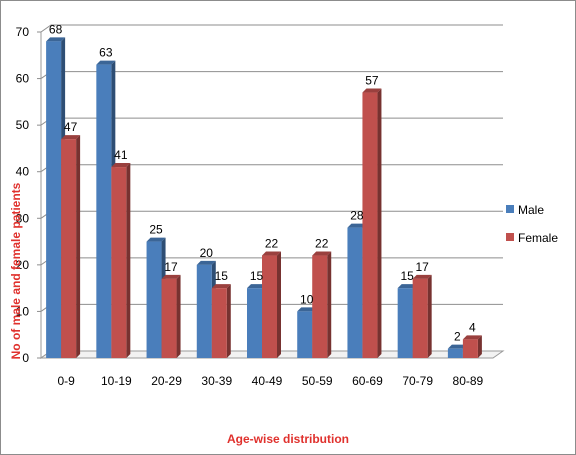  I want to click on x-tick-label: 40-49, so click(267, 381).